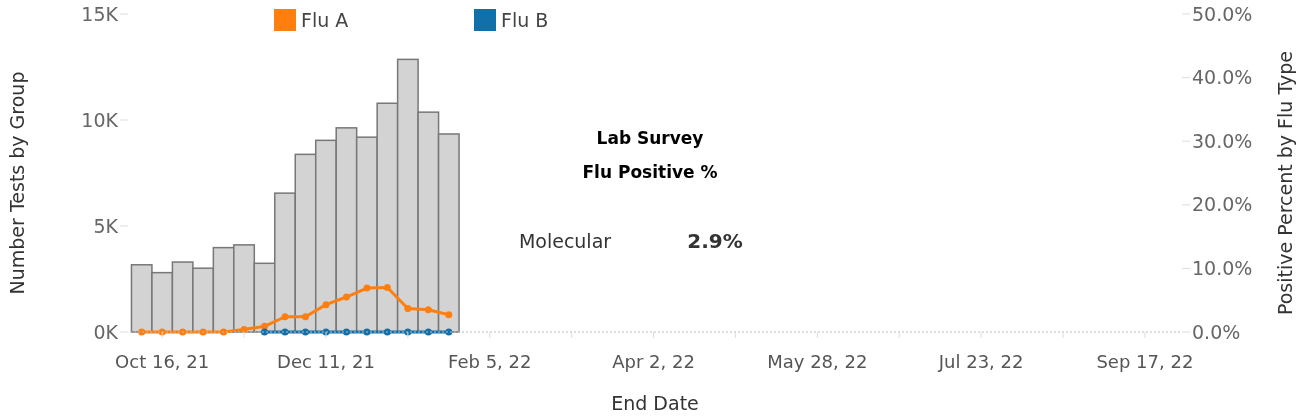  Describe the element at coordinates (17, 183) in the screenshot. I see `y-axis-title: Number Tests by Group` at that location.